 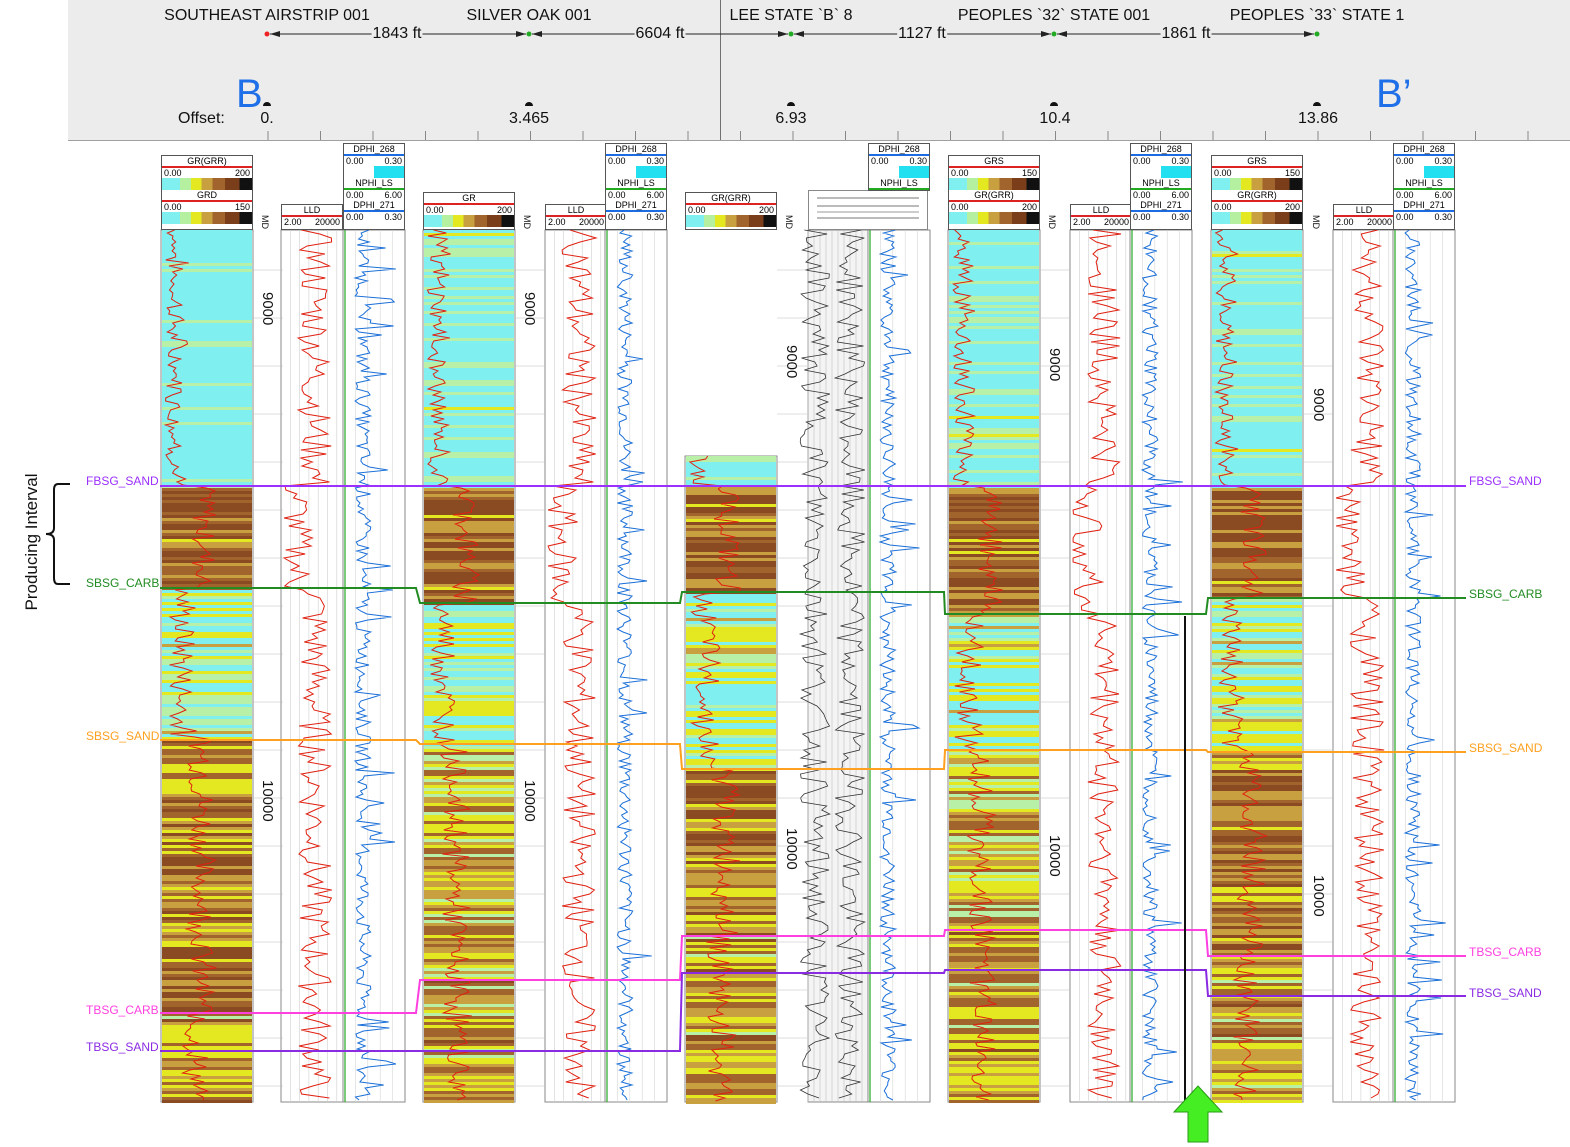 What do you see at coordinates (1424, 666) in the screenshot?
I see `porosity-track-w5` at bounding box center [1424, 666].